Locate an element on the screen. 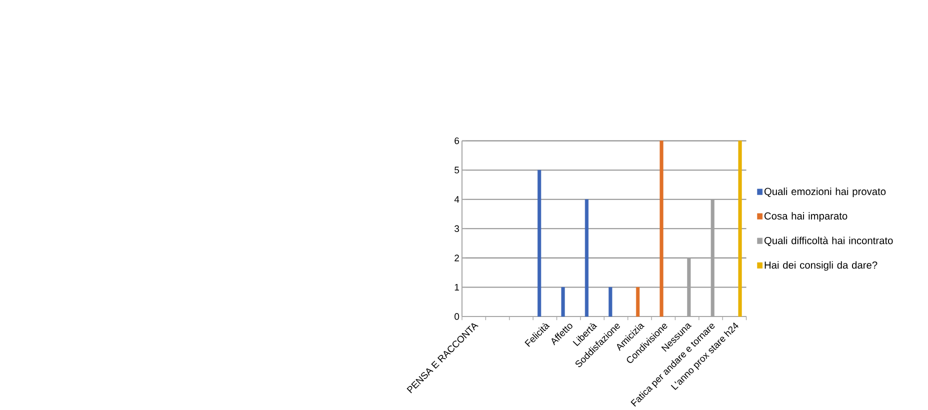  y-tick-label: 4 is located at coordinates (457, 199).